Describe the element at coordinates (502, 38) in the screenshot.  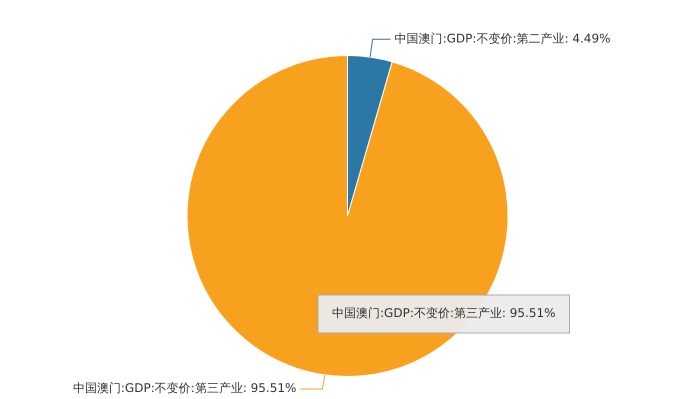
I see `slice-label: 中国澳门:GDP:不变价:第二产业: 4.49%` at that location.